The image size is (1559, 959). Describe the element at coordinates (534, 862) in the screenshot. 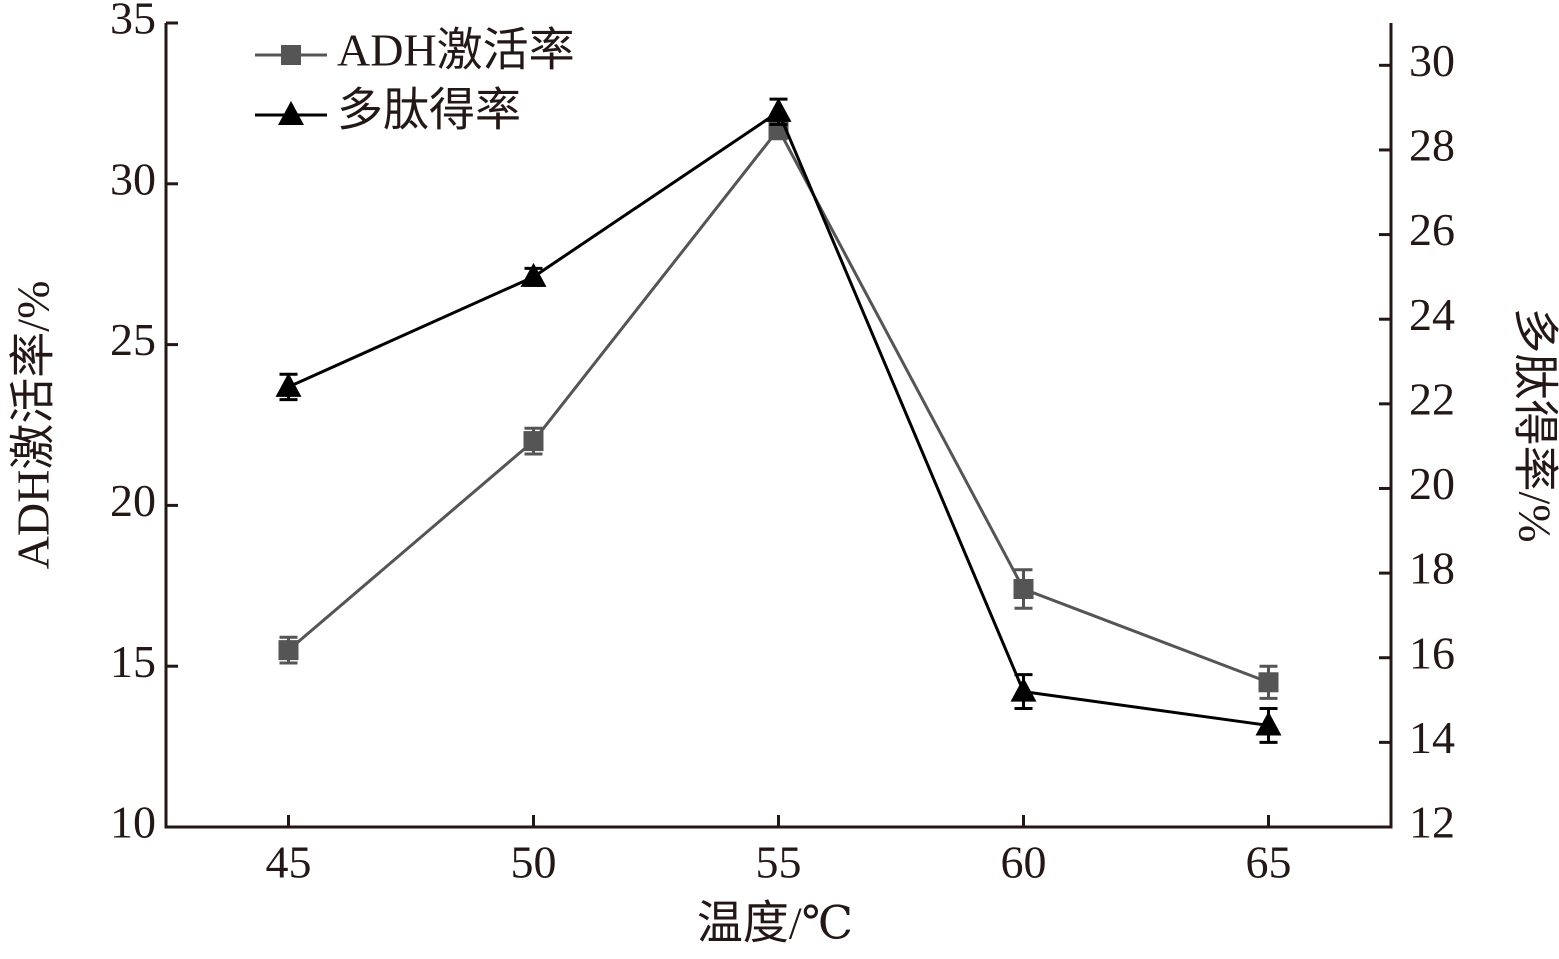

I see `x-tick-label: 50` at that location.